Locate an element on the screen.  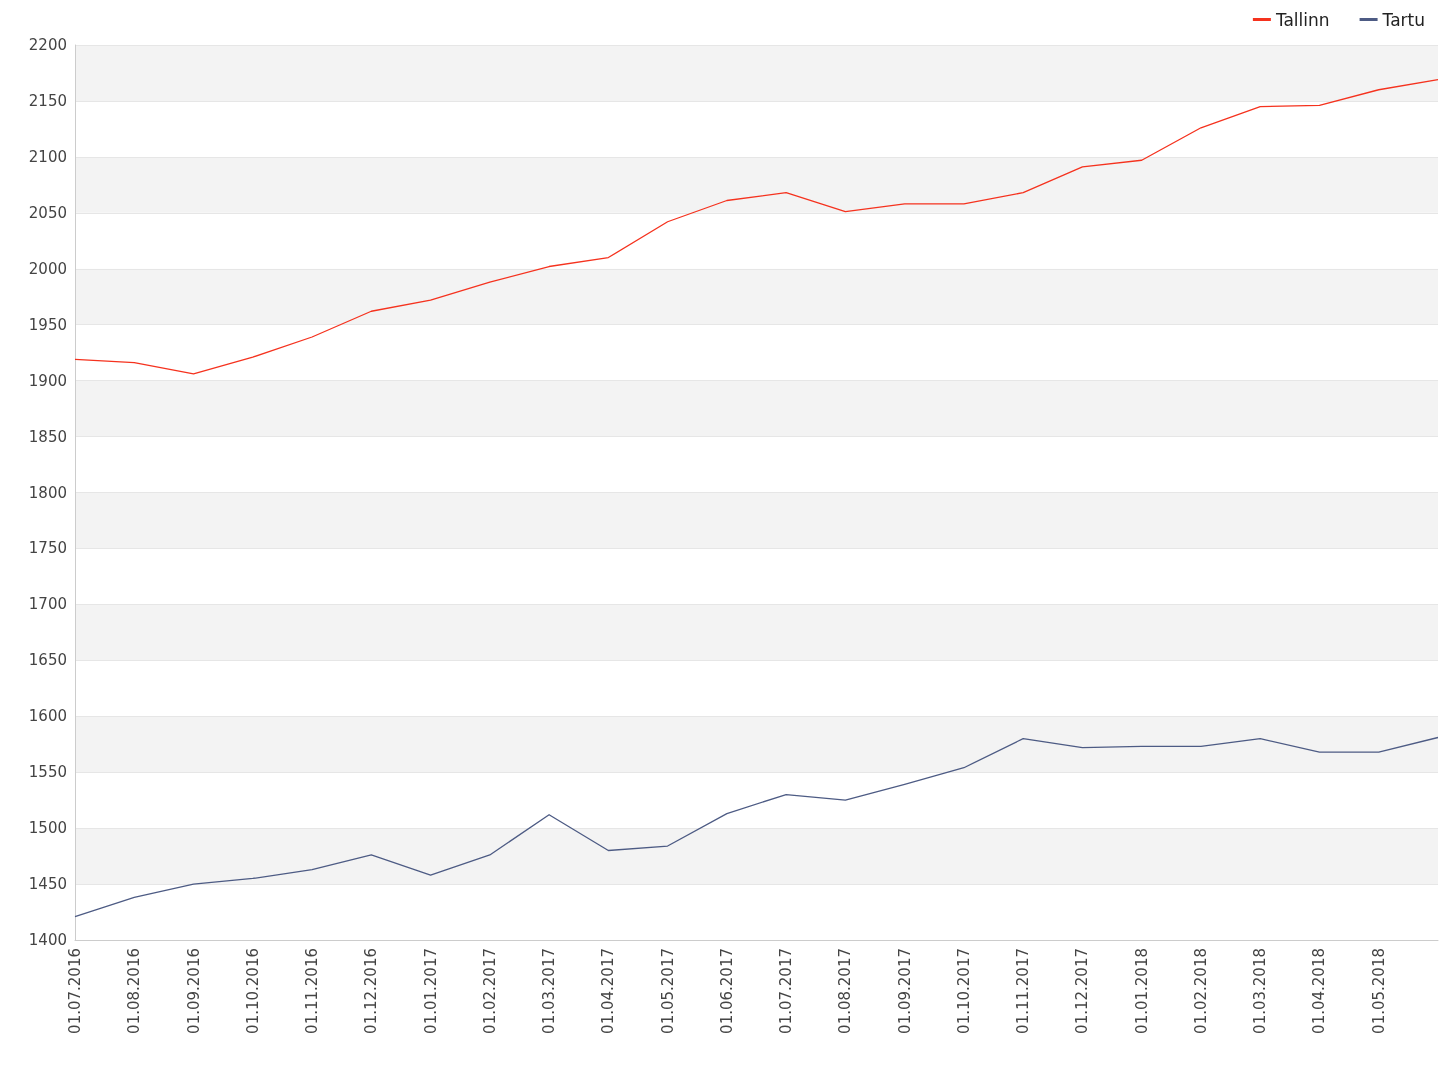
y-tick-label: 1800 is located at coordinates (47, 492).